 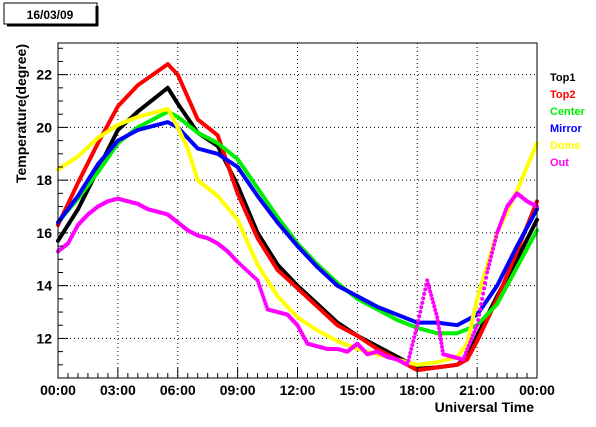 What do you see at coordinates (565, 146) in the screenshot?
I see `legend-label-dome: Dome` at bounding box center [565, 146].